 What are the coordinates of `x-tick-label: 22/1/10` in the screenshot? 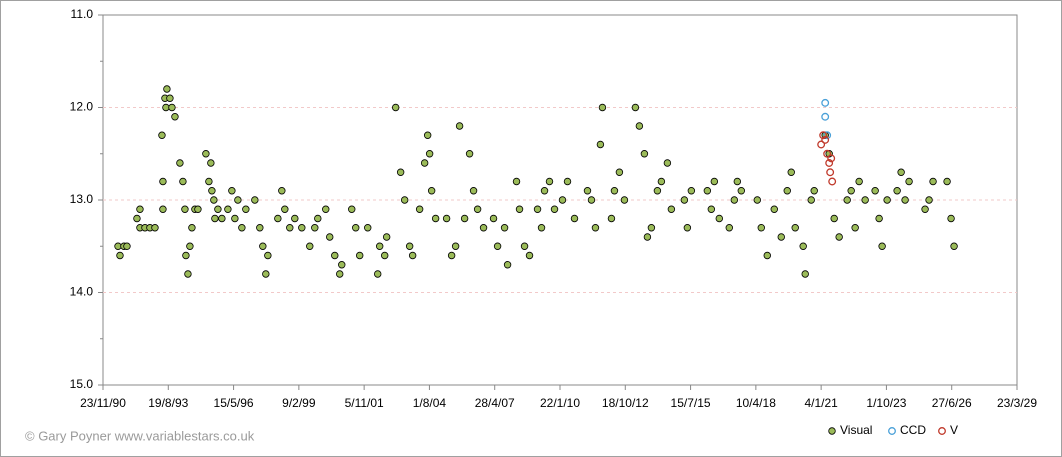 It's located at (560, 403).